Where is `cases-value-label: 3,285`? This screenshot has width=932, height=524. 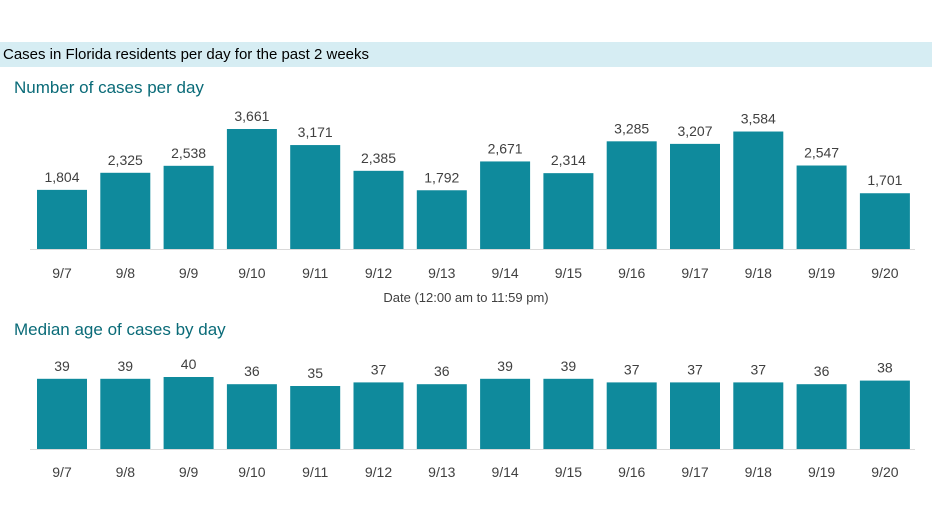 cases-value-label: 3,285 is located at coordinates (631, 128).